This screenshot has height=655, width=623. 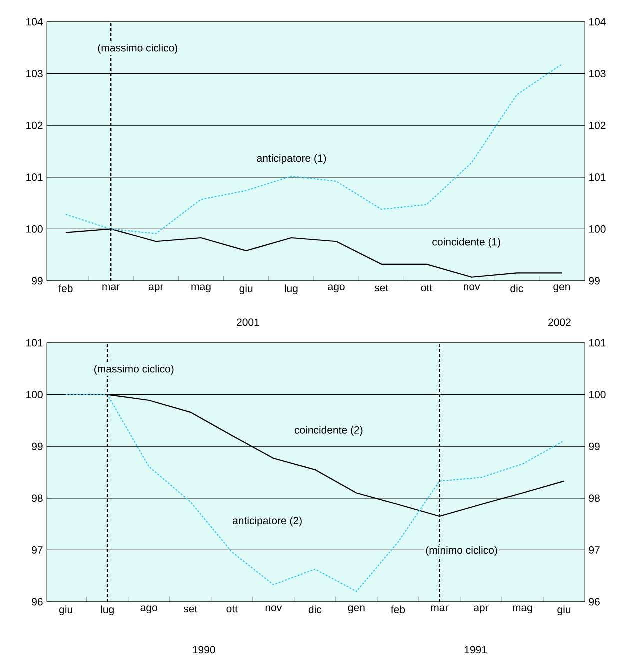 What do you see at coordinates (328, 431) in the screenshot?
I see `text: coincidente (2)` at bounding box center [328, 431].